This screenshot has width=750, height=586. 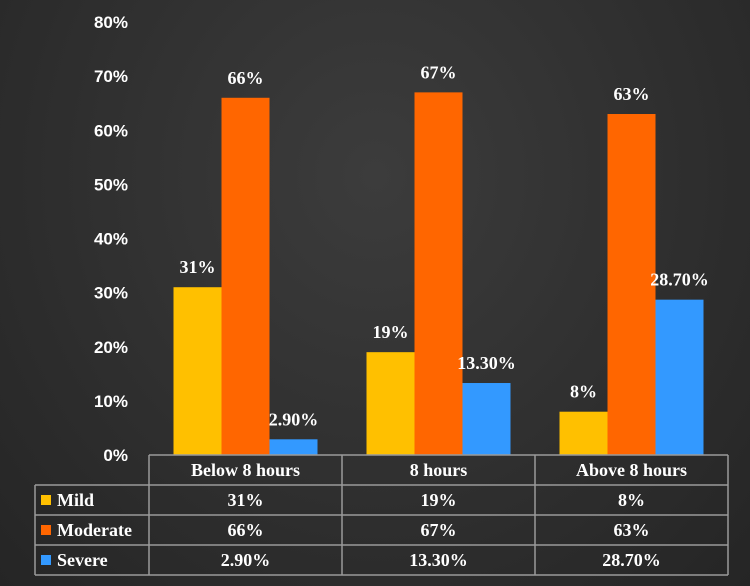 I want to click on table-cell: 13.30%, so click(x=438, y=560).